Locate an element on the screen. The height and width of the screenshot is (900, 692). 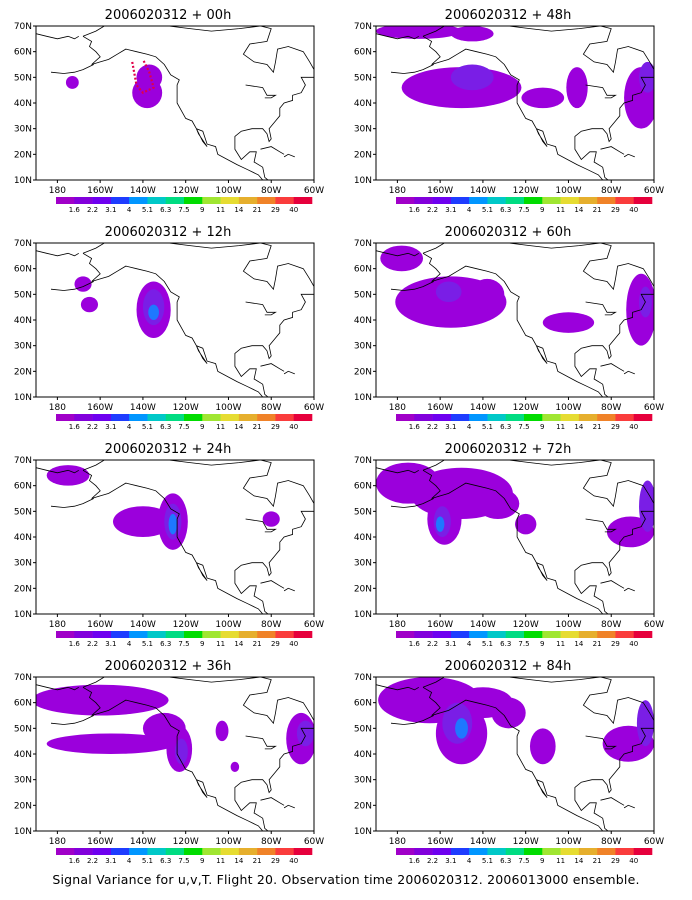
colorbar-label: 3.1 is located at coordinates (110, 427).